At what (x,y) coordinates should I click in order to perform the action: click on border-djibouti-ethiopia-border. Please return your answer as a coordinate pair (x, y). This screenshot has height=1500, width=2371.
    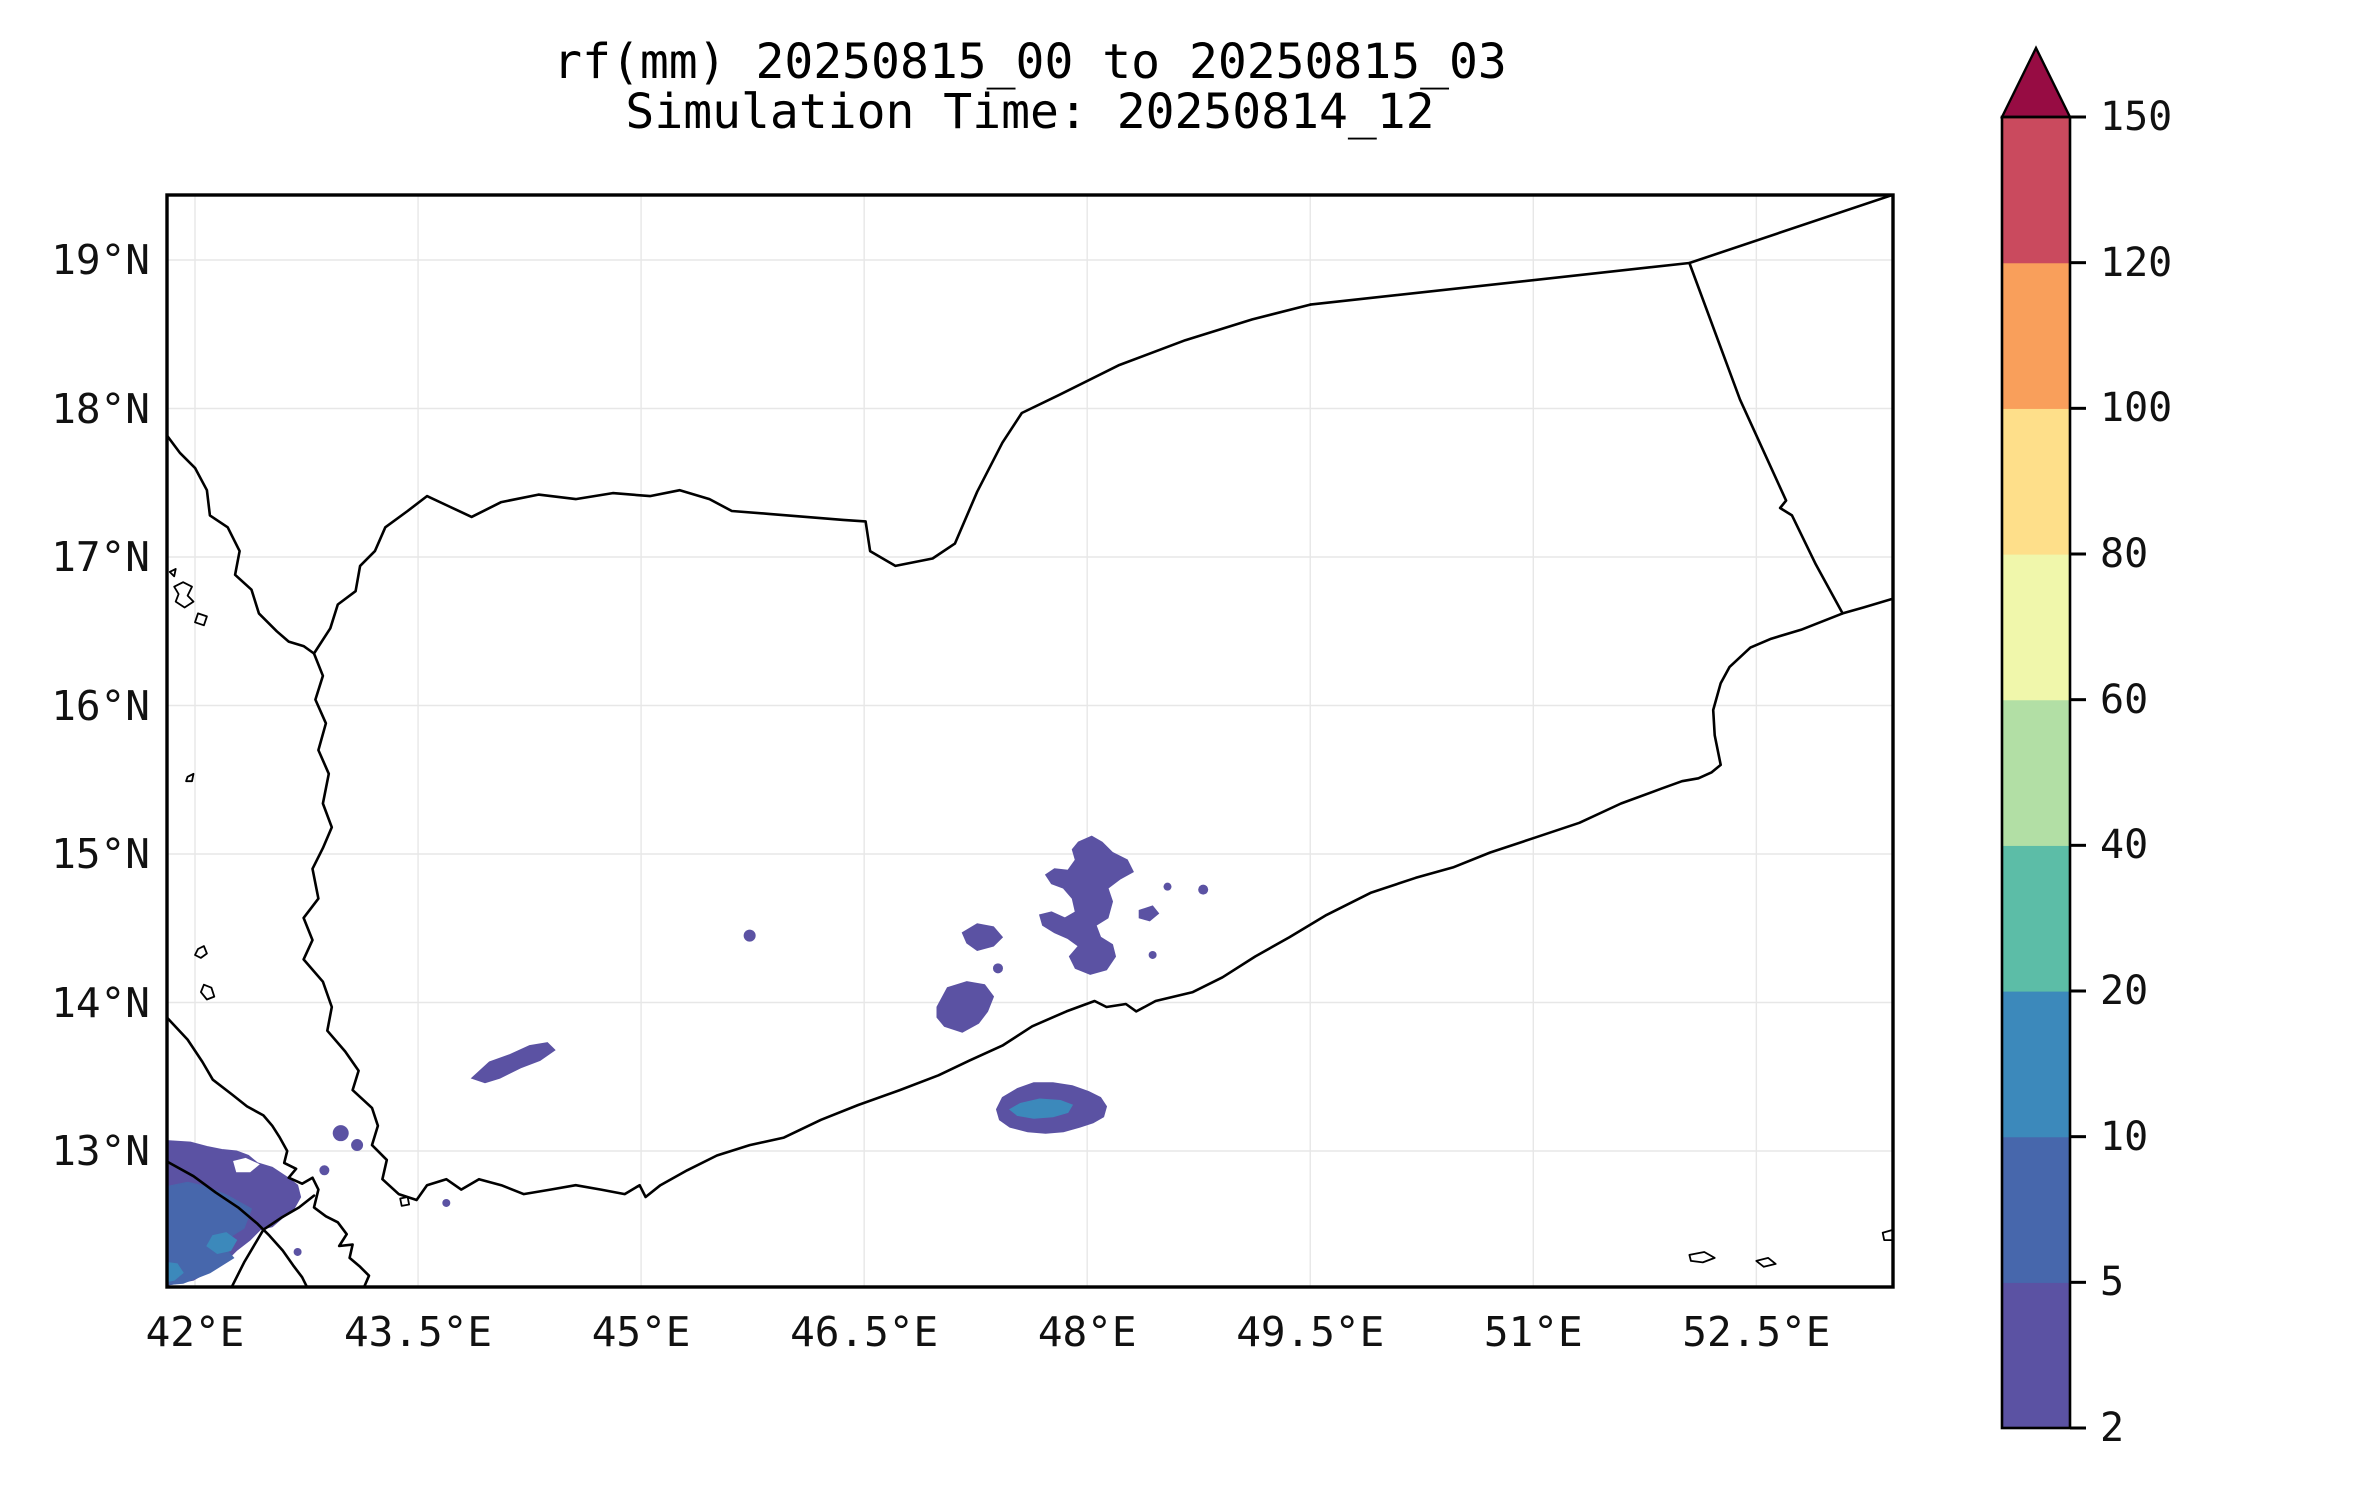
    Looking at the image, I should click on (273, 1240).